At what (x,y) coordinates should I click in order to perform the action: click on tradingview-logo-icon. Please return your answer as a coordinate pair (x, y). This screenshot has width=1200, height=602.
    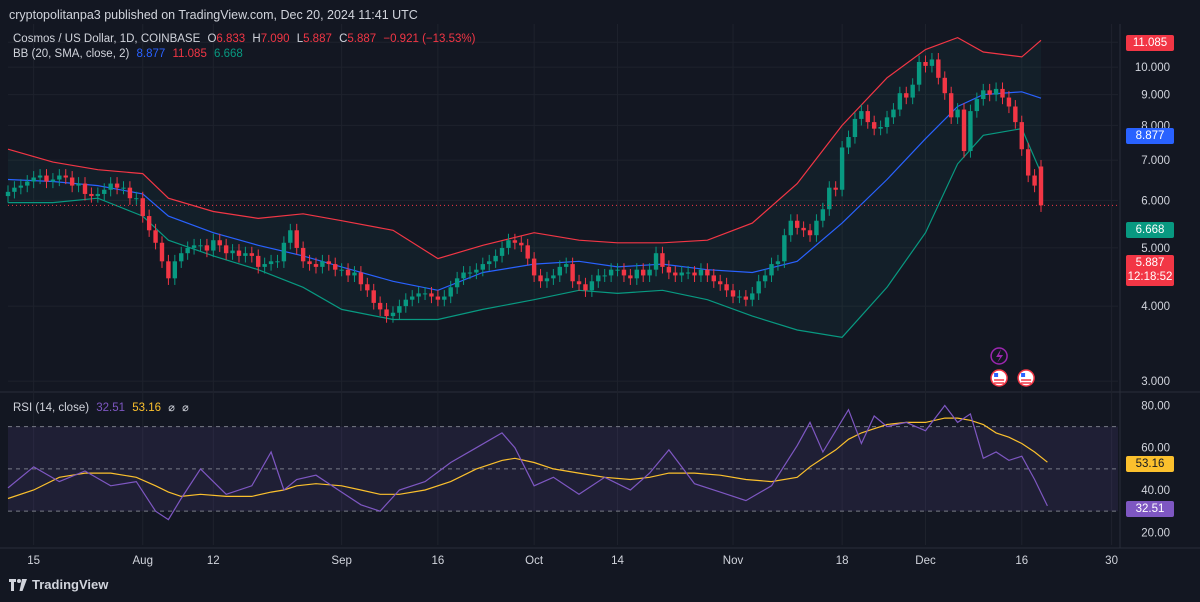
    Looking at the image, I should click on (18, 584).